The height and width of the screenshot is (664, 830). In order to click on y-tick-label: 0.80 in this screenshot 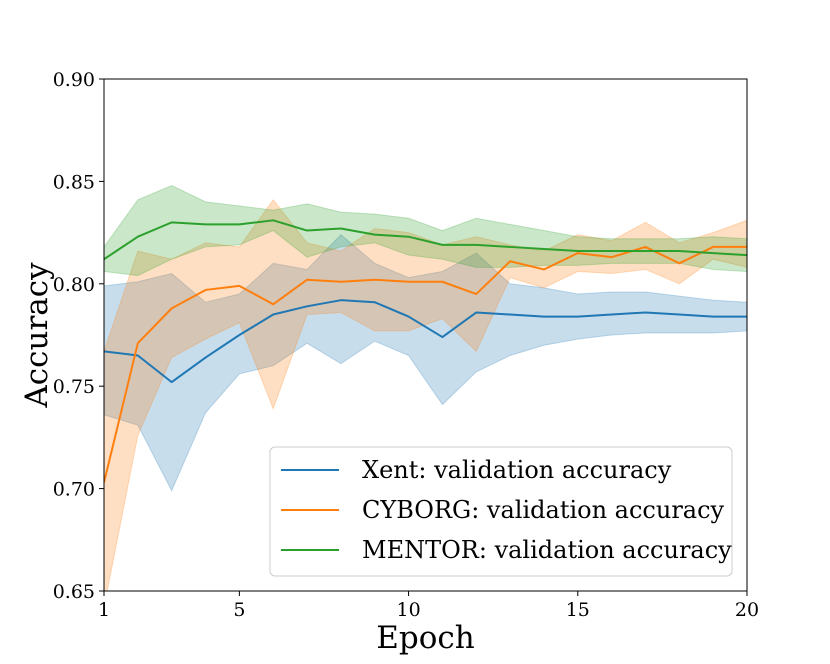, I will do `click(74, 285)`.